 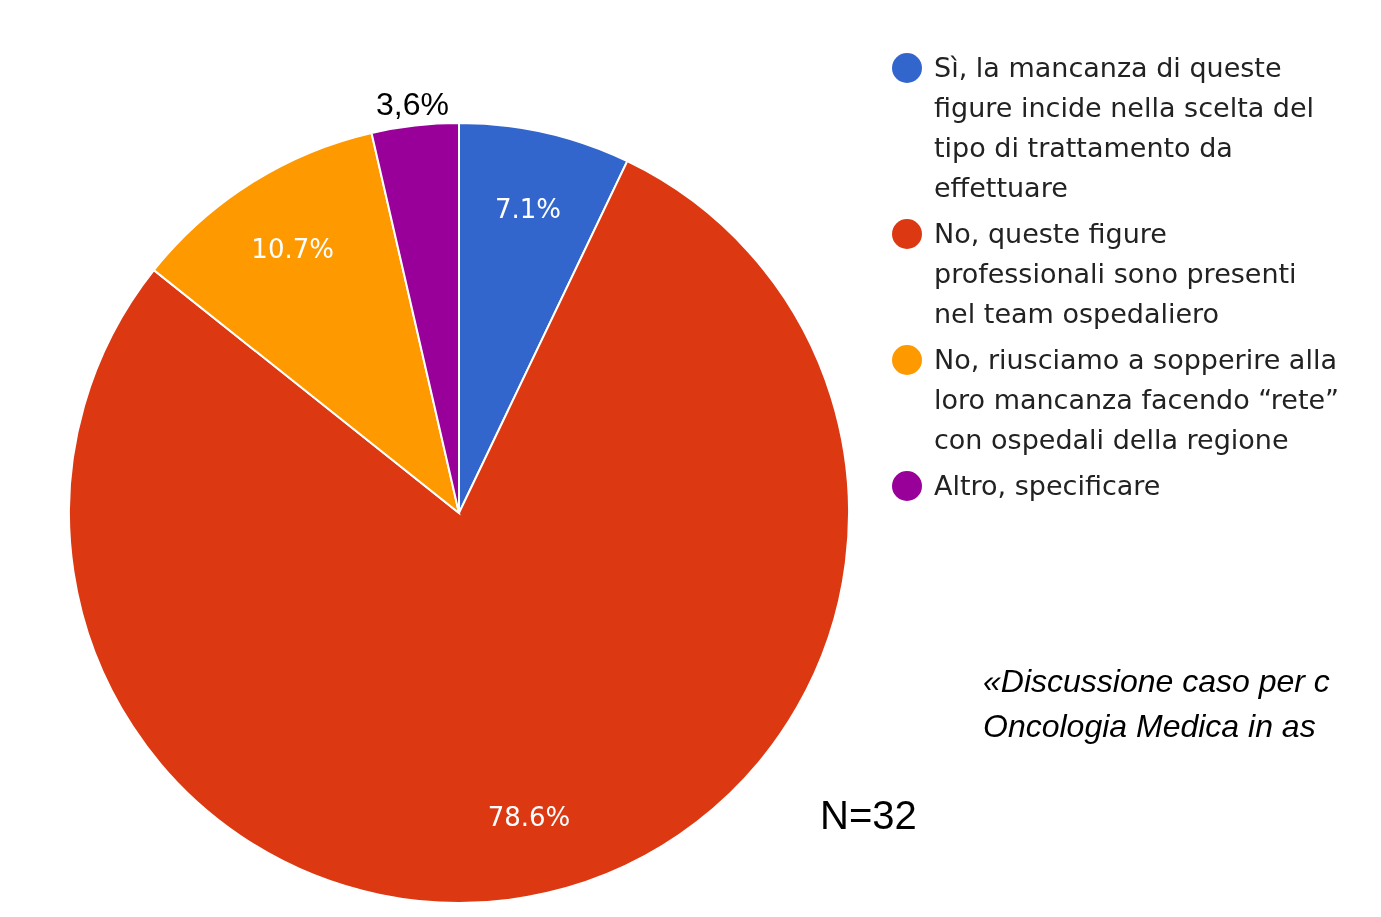 What do you see at coordinates (1149, 726) in the screenshot?
I see `text: Oncologia Medica in as` at bounding box center [1149, 726].